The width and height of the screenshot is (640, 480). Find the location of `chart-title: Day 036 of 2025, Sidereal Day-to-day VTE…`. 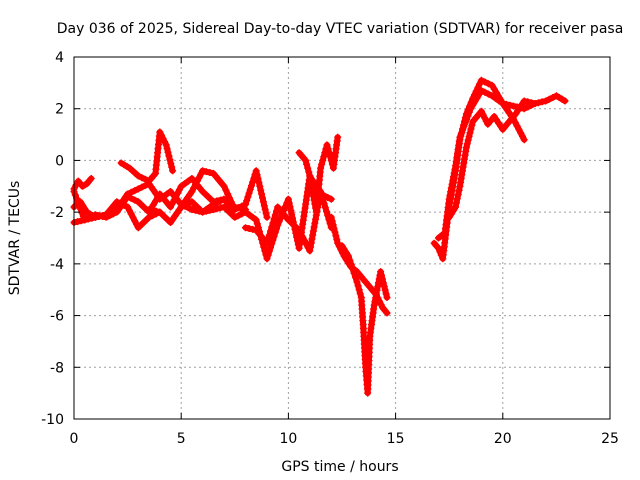

chart-title: Day 036 of 2025, Sidereal Day-to-day VTE… is located at coordinates (340, 29).